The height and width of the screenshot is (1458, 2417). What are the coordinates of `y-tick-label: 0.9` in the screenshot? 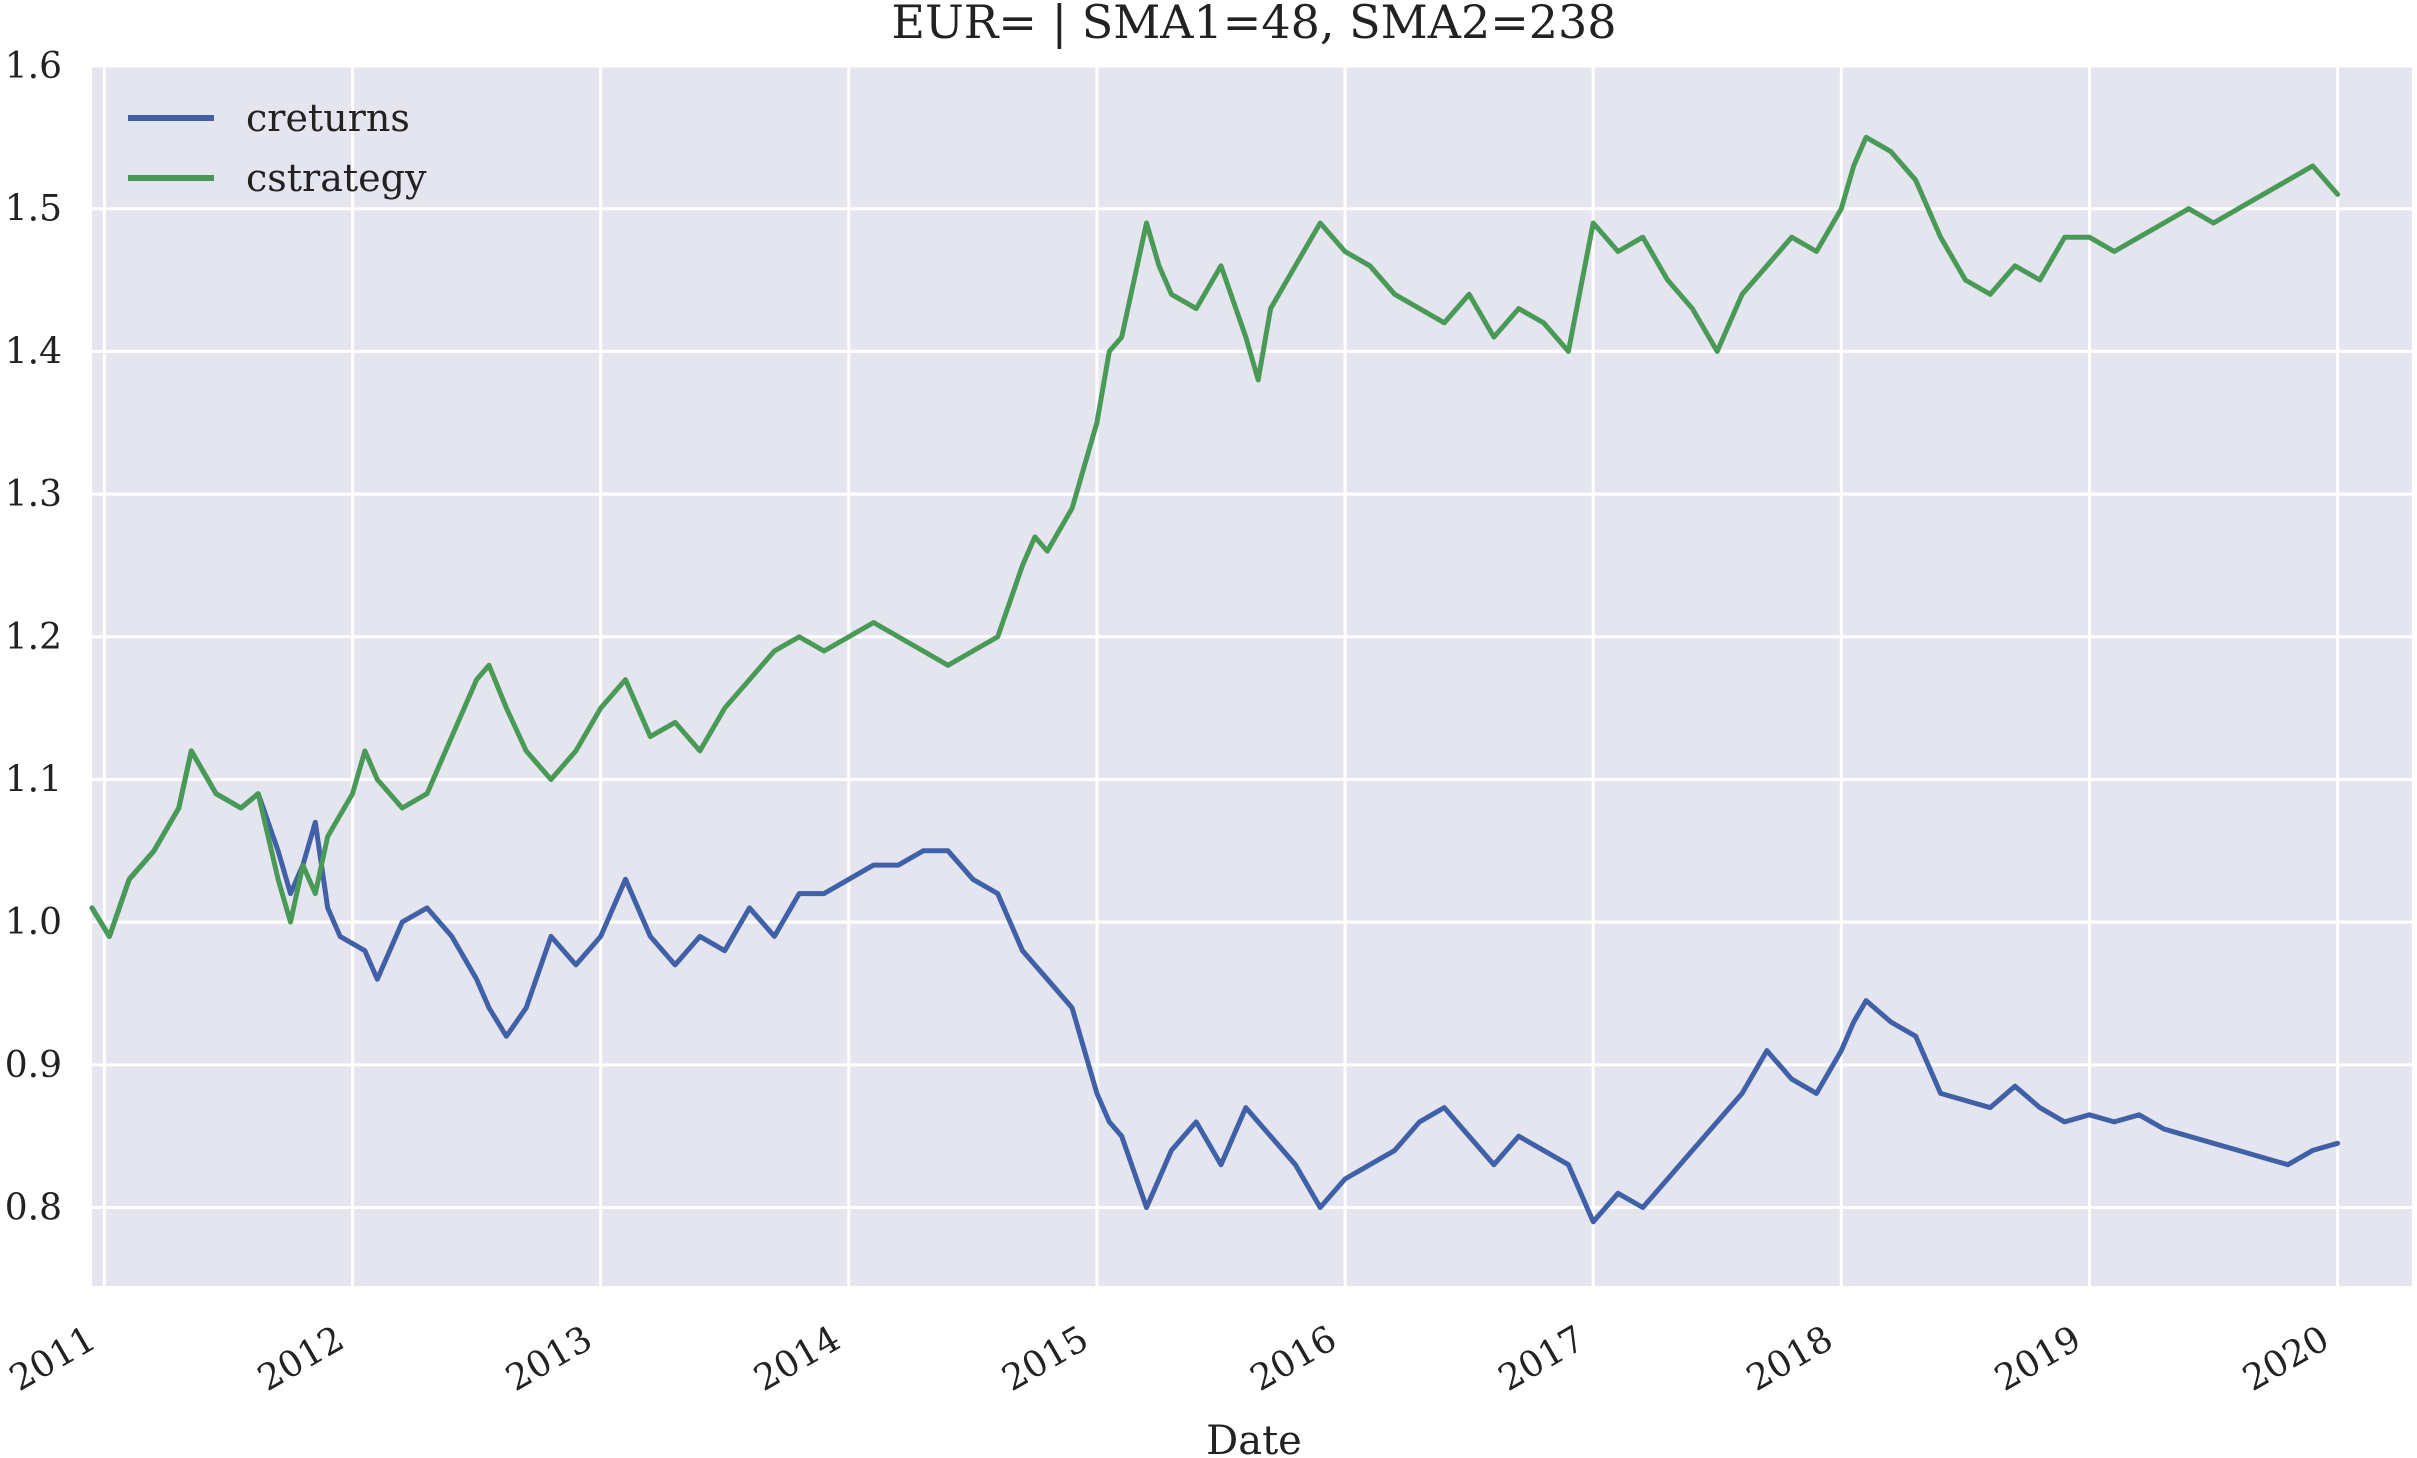 It's located at (33, 1065).